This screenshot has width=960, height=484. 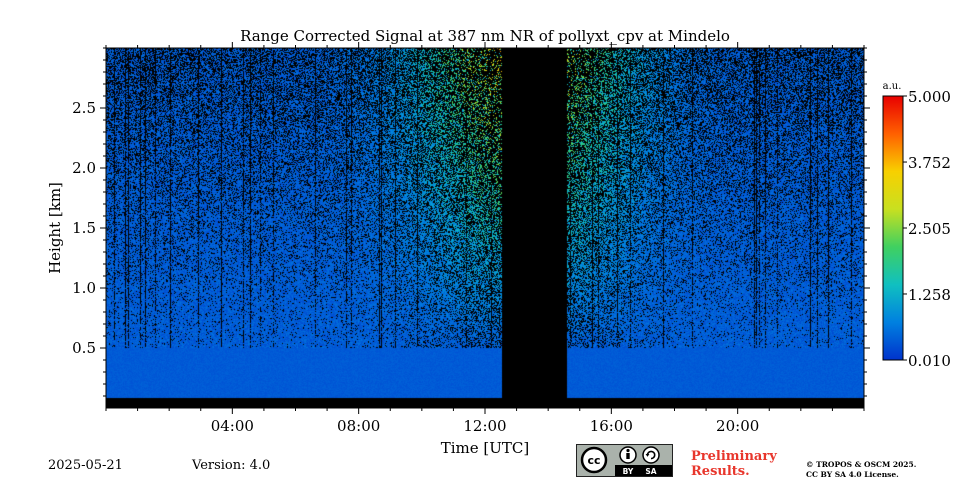 What do you see at coordinates (651, 455) in the screenshot?
I see `sa-icon` at bounding box center [651, 455].